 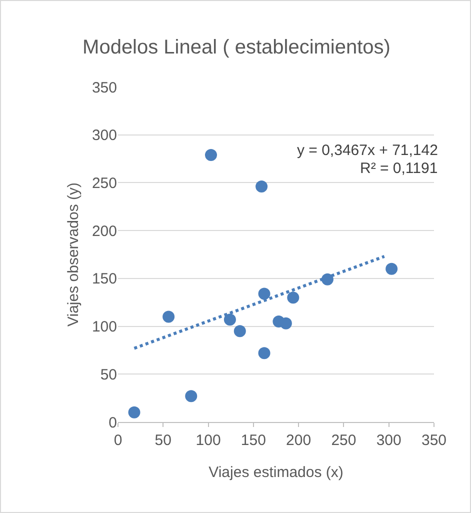 I want to click on x-tick-label: 150, so click(x=253, y=440).